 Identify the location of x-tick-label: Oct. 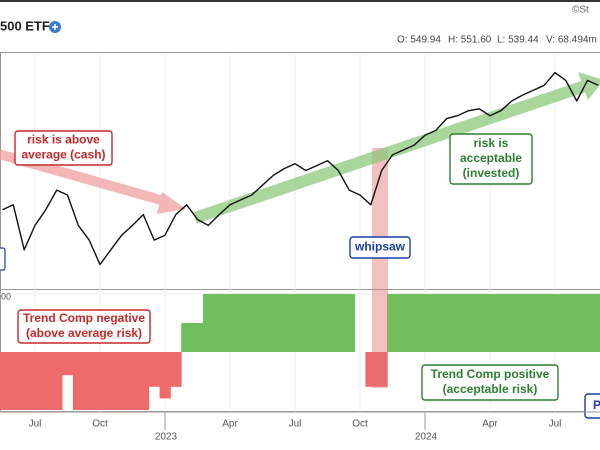
(360, 424).